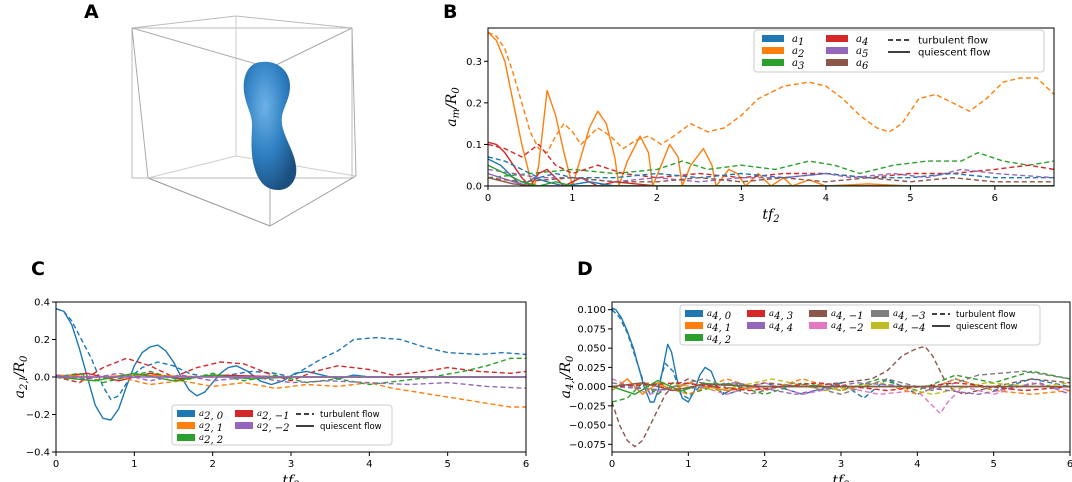 The width and height of the screenshot is (1072, 482). I want to click on y-tick-label: 0.000, so click(591, 387).